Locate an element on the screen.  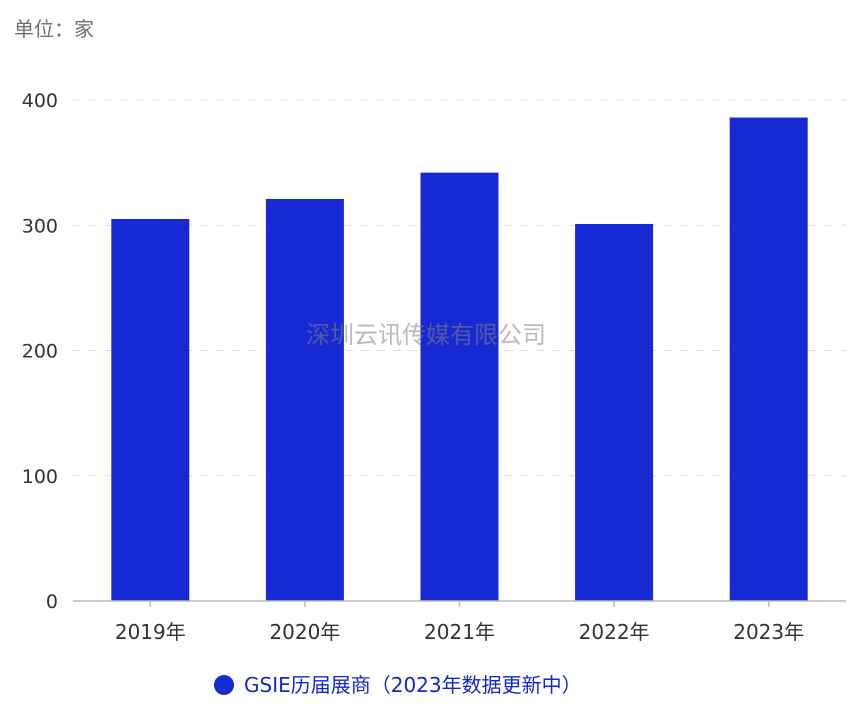
x-axis-ticks: 2019年 2020年 2021年 2022年 2023年 is located at coordinates (459, 622).